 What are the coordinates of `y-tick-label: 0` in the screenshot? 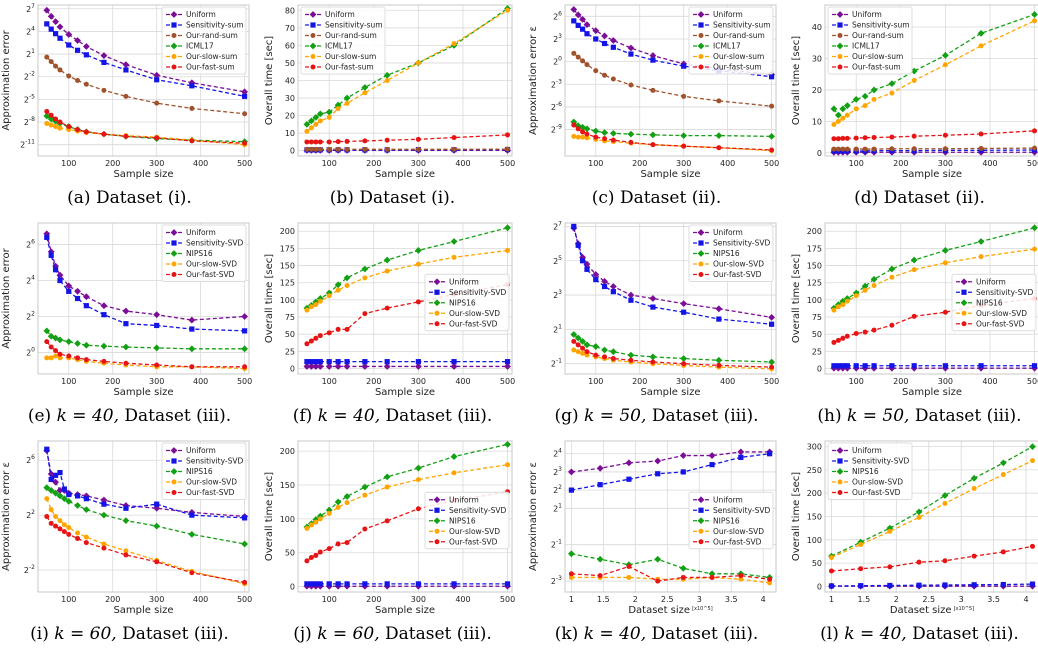 It's located at (819, 369).